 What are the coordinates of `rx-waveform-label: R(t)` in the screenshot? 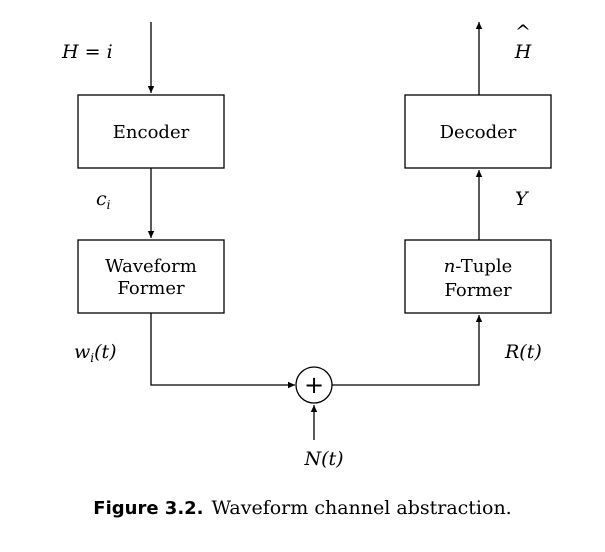 It's located at (523, 352).